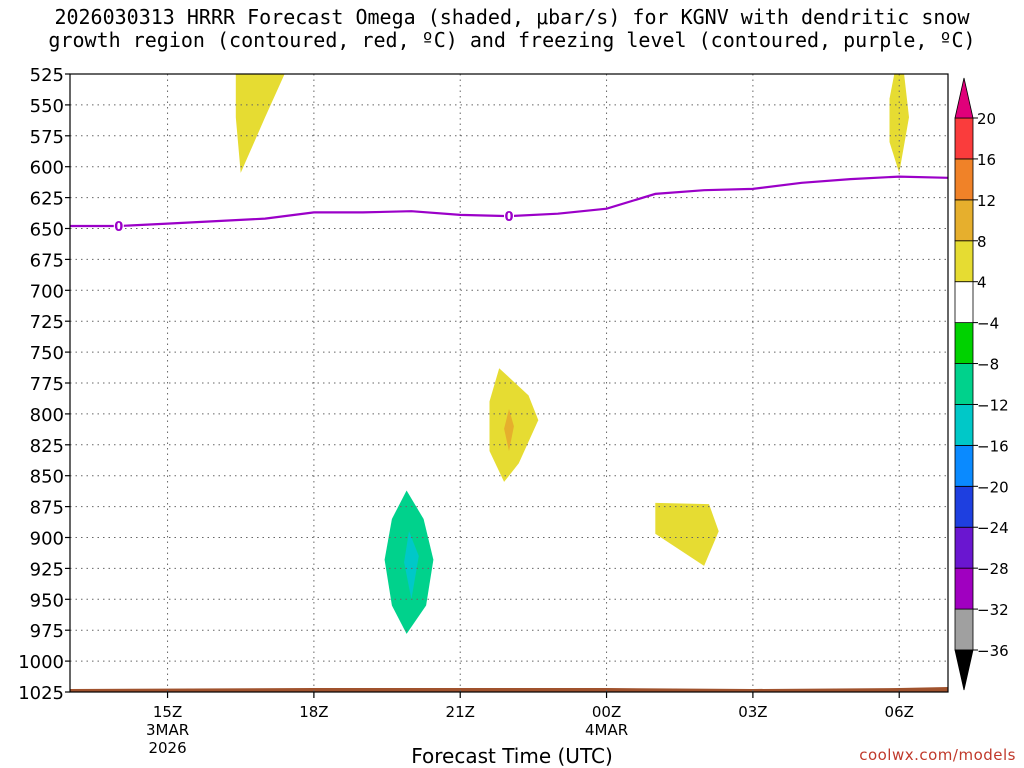 The image size is (1024, 768). I want to click on y-tick-label-675: 675, so click(47, 260).